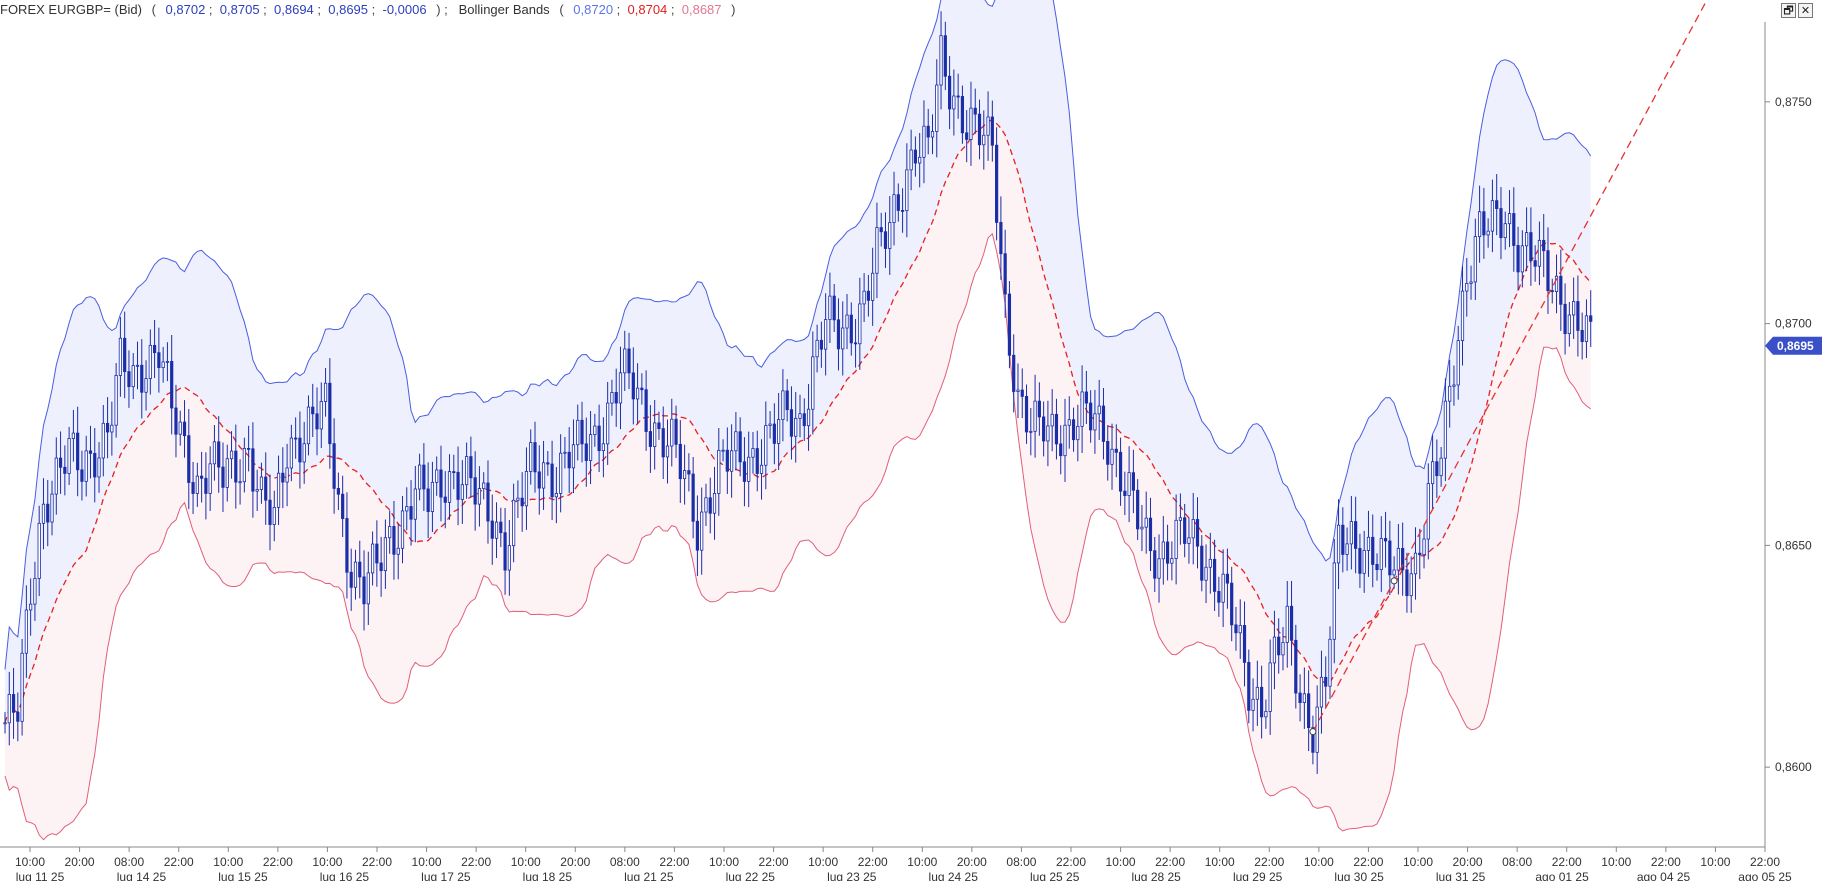 This screenshot has width=1823, height=881. What do you see at coordinates (1359, 875) in the screenshot?
I see `x-date-label: lug 30 25` at bounding box center [1359, 875].